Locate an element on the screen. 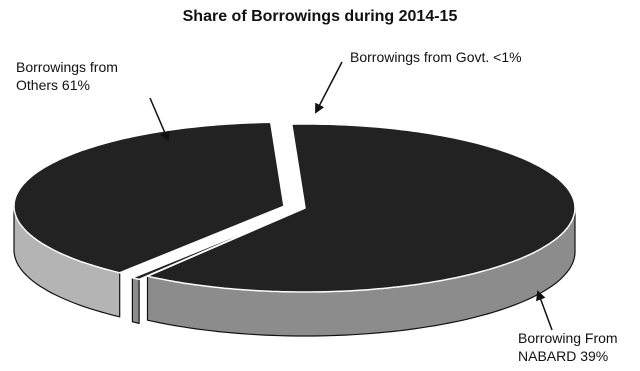  leader-arrow-others is located at coordinates (159, 119).